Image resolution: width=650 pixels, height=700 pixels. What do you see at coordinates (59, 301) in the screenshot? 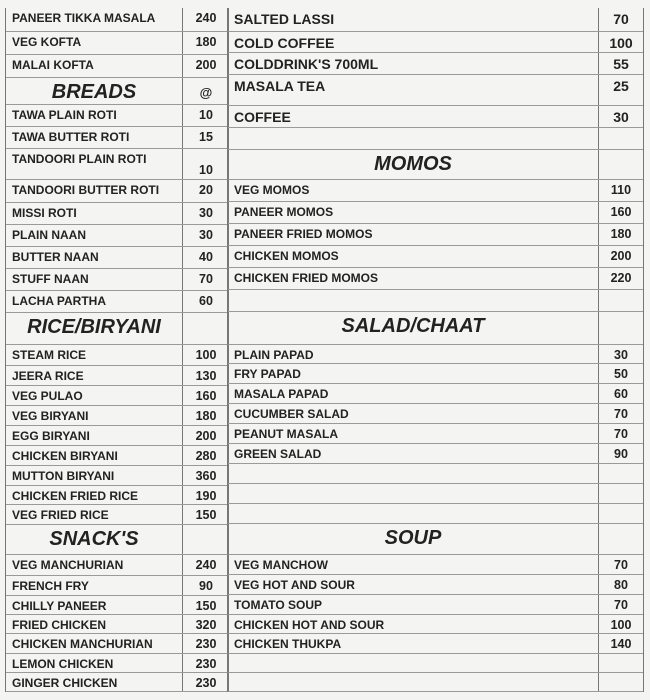
I see `item-name: LACHA PARTHA` at bounding box center [59, 301].